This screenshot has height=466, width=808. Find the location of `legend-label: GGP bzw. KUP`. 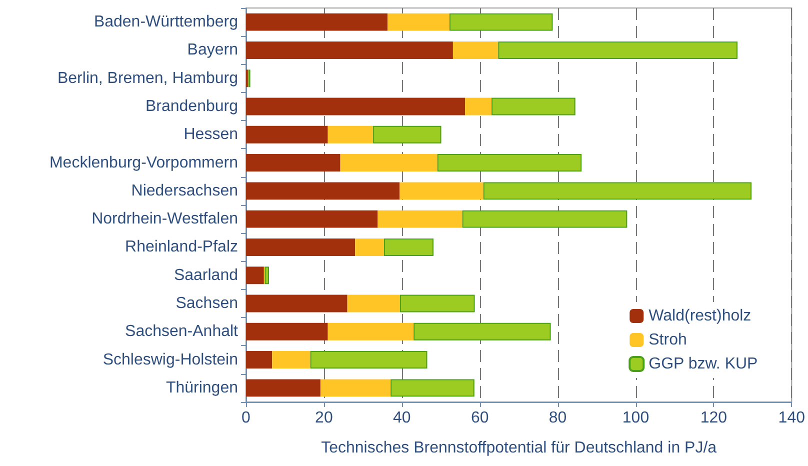

legend-label: GGP bzw. KUP is located at coordinates (703, 364).